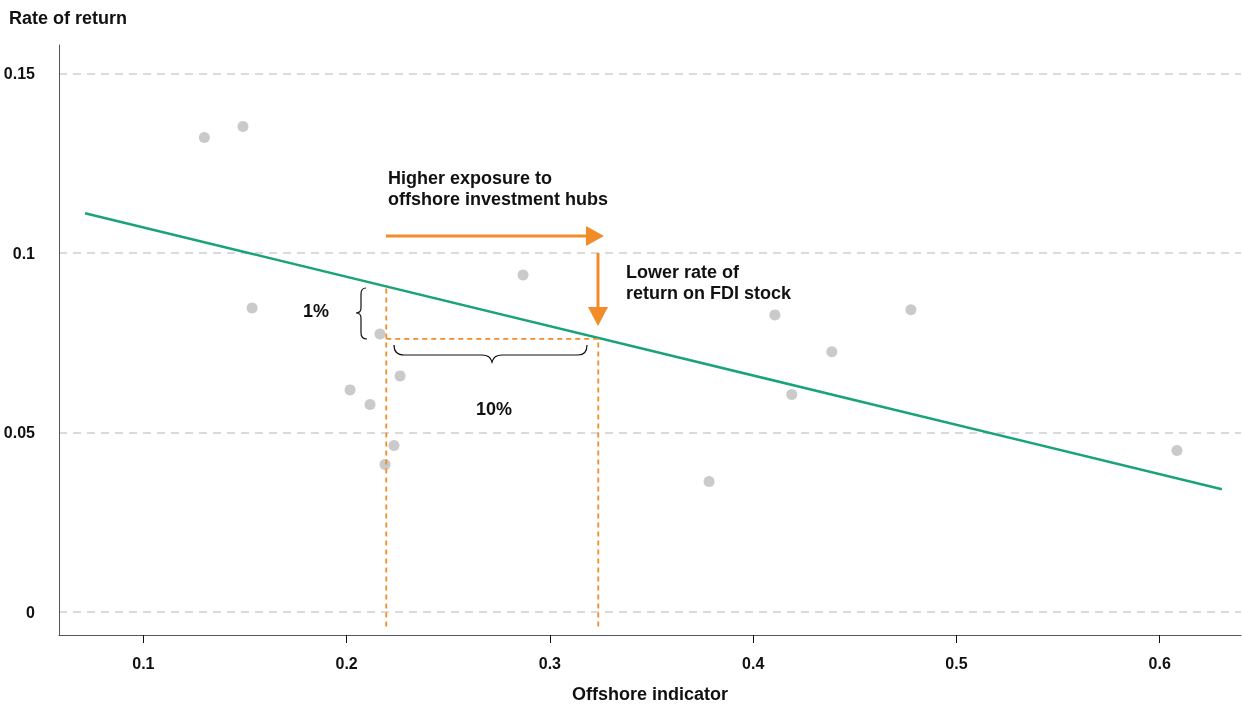 Image resolution: width=1242 pixels, height=708 pixels. Describe the element at coordinates (68, 18) in the screenshot. I see `y-axis-title: Rate of return` at that location.